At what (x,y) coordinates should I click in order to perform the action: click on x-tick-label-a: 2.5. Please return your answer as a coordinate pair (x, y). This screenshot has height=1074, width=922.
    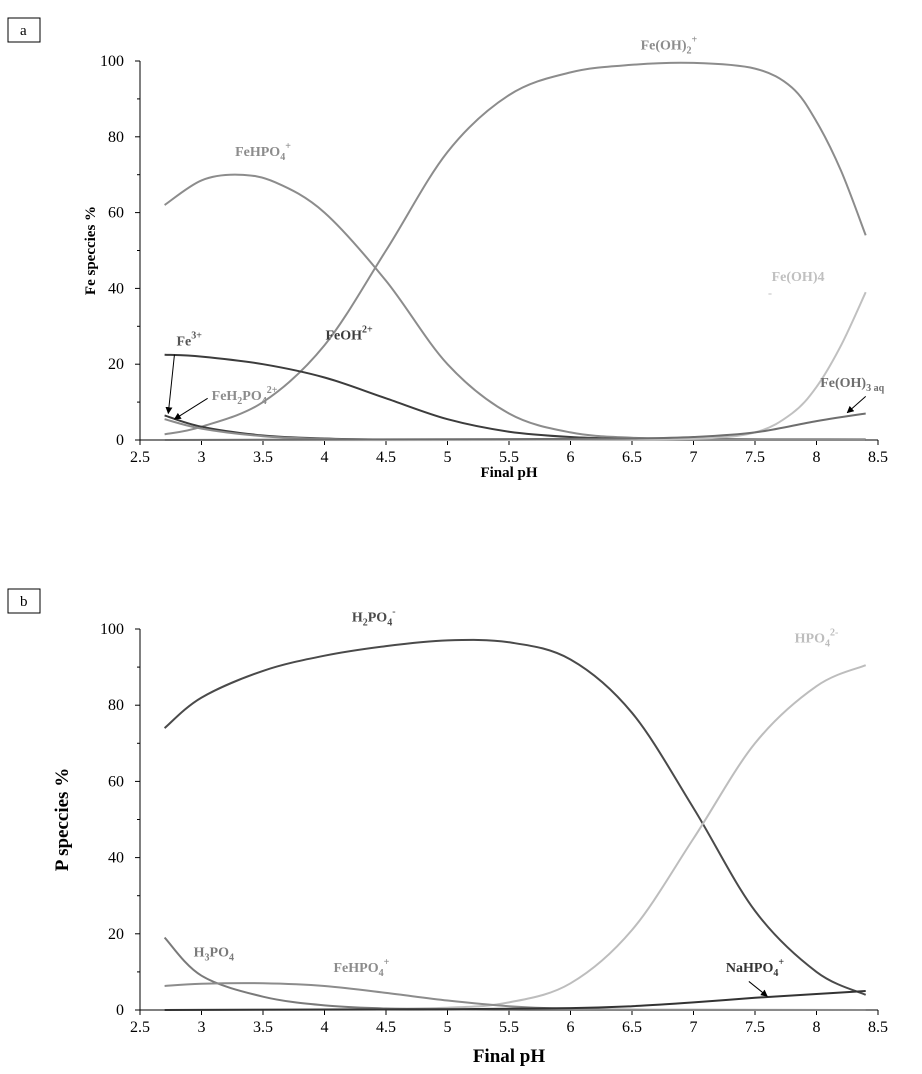
    Looking at the image, I should click on (140, 457).